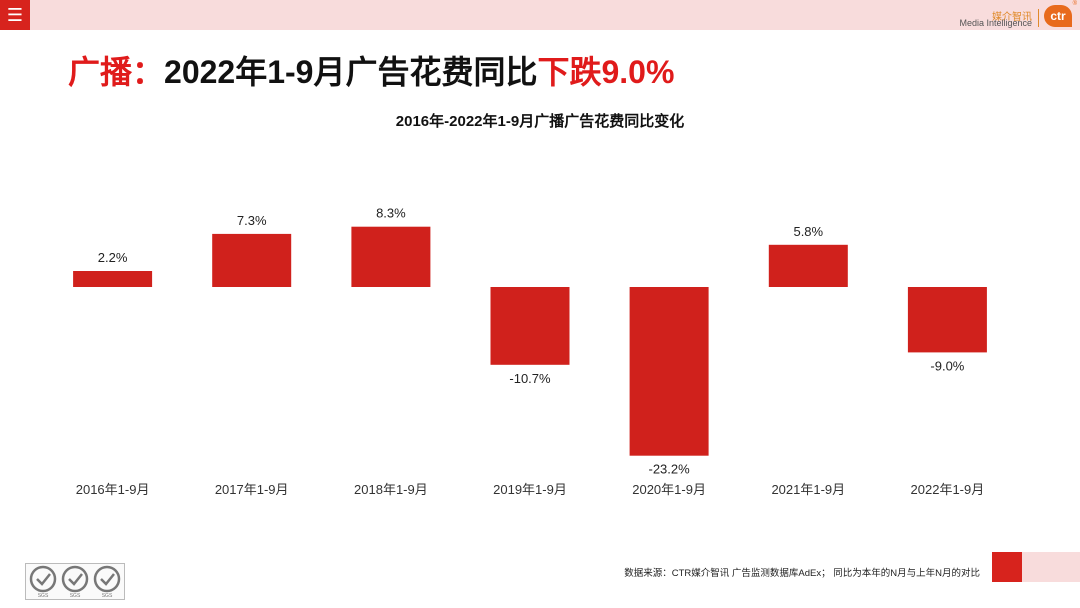 The height and width of the screenshot is (608, 1080). Describe the element at coordinates (15, 15) in the screenshot. I see `hamburger-menu-icon: ☰` at that location.